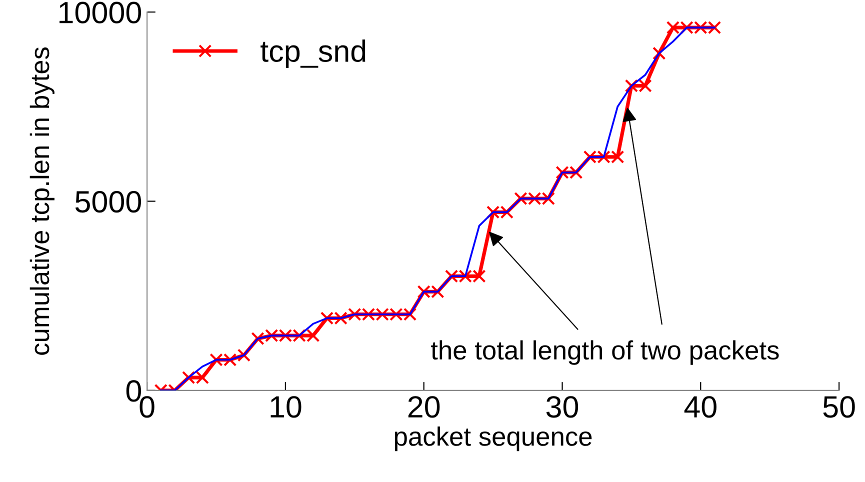 The image size is (865, 482). Describe the element at coordinates (493, 439) in the screenshot. I see `x-axis-title: packet sequence` at that location.